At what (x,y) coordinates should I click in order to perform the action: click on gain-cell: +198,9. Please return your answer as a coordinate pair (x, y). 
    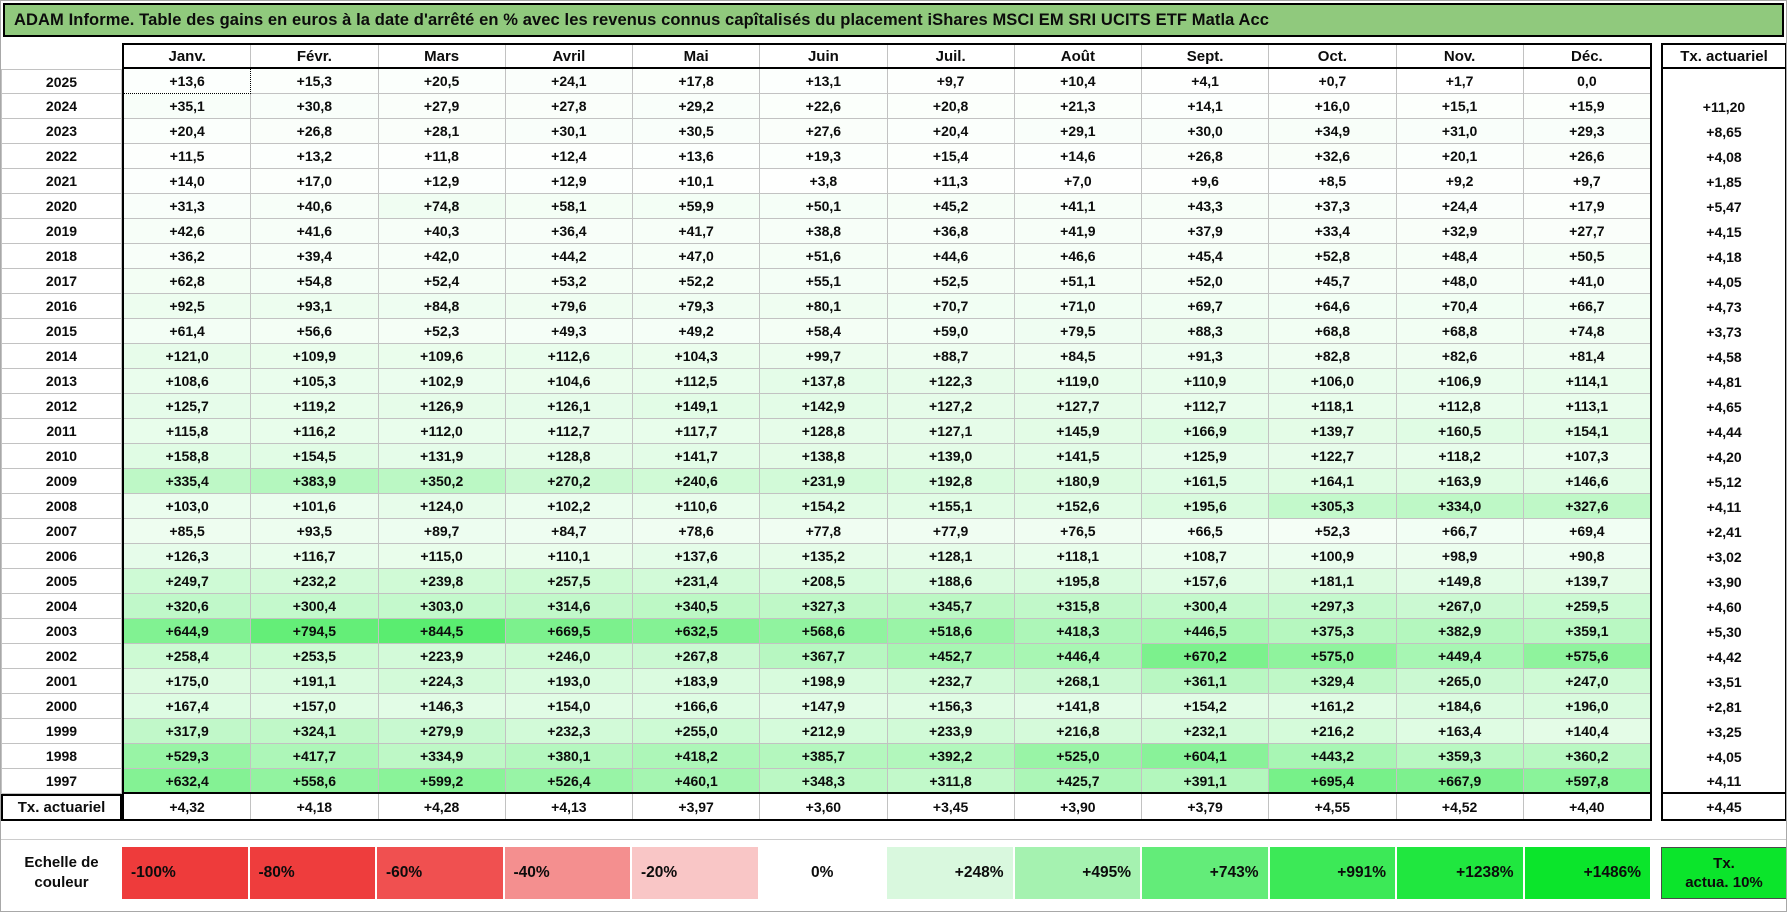
    Looking at the image, I should click on (824, 681).